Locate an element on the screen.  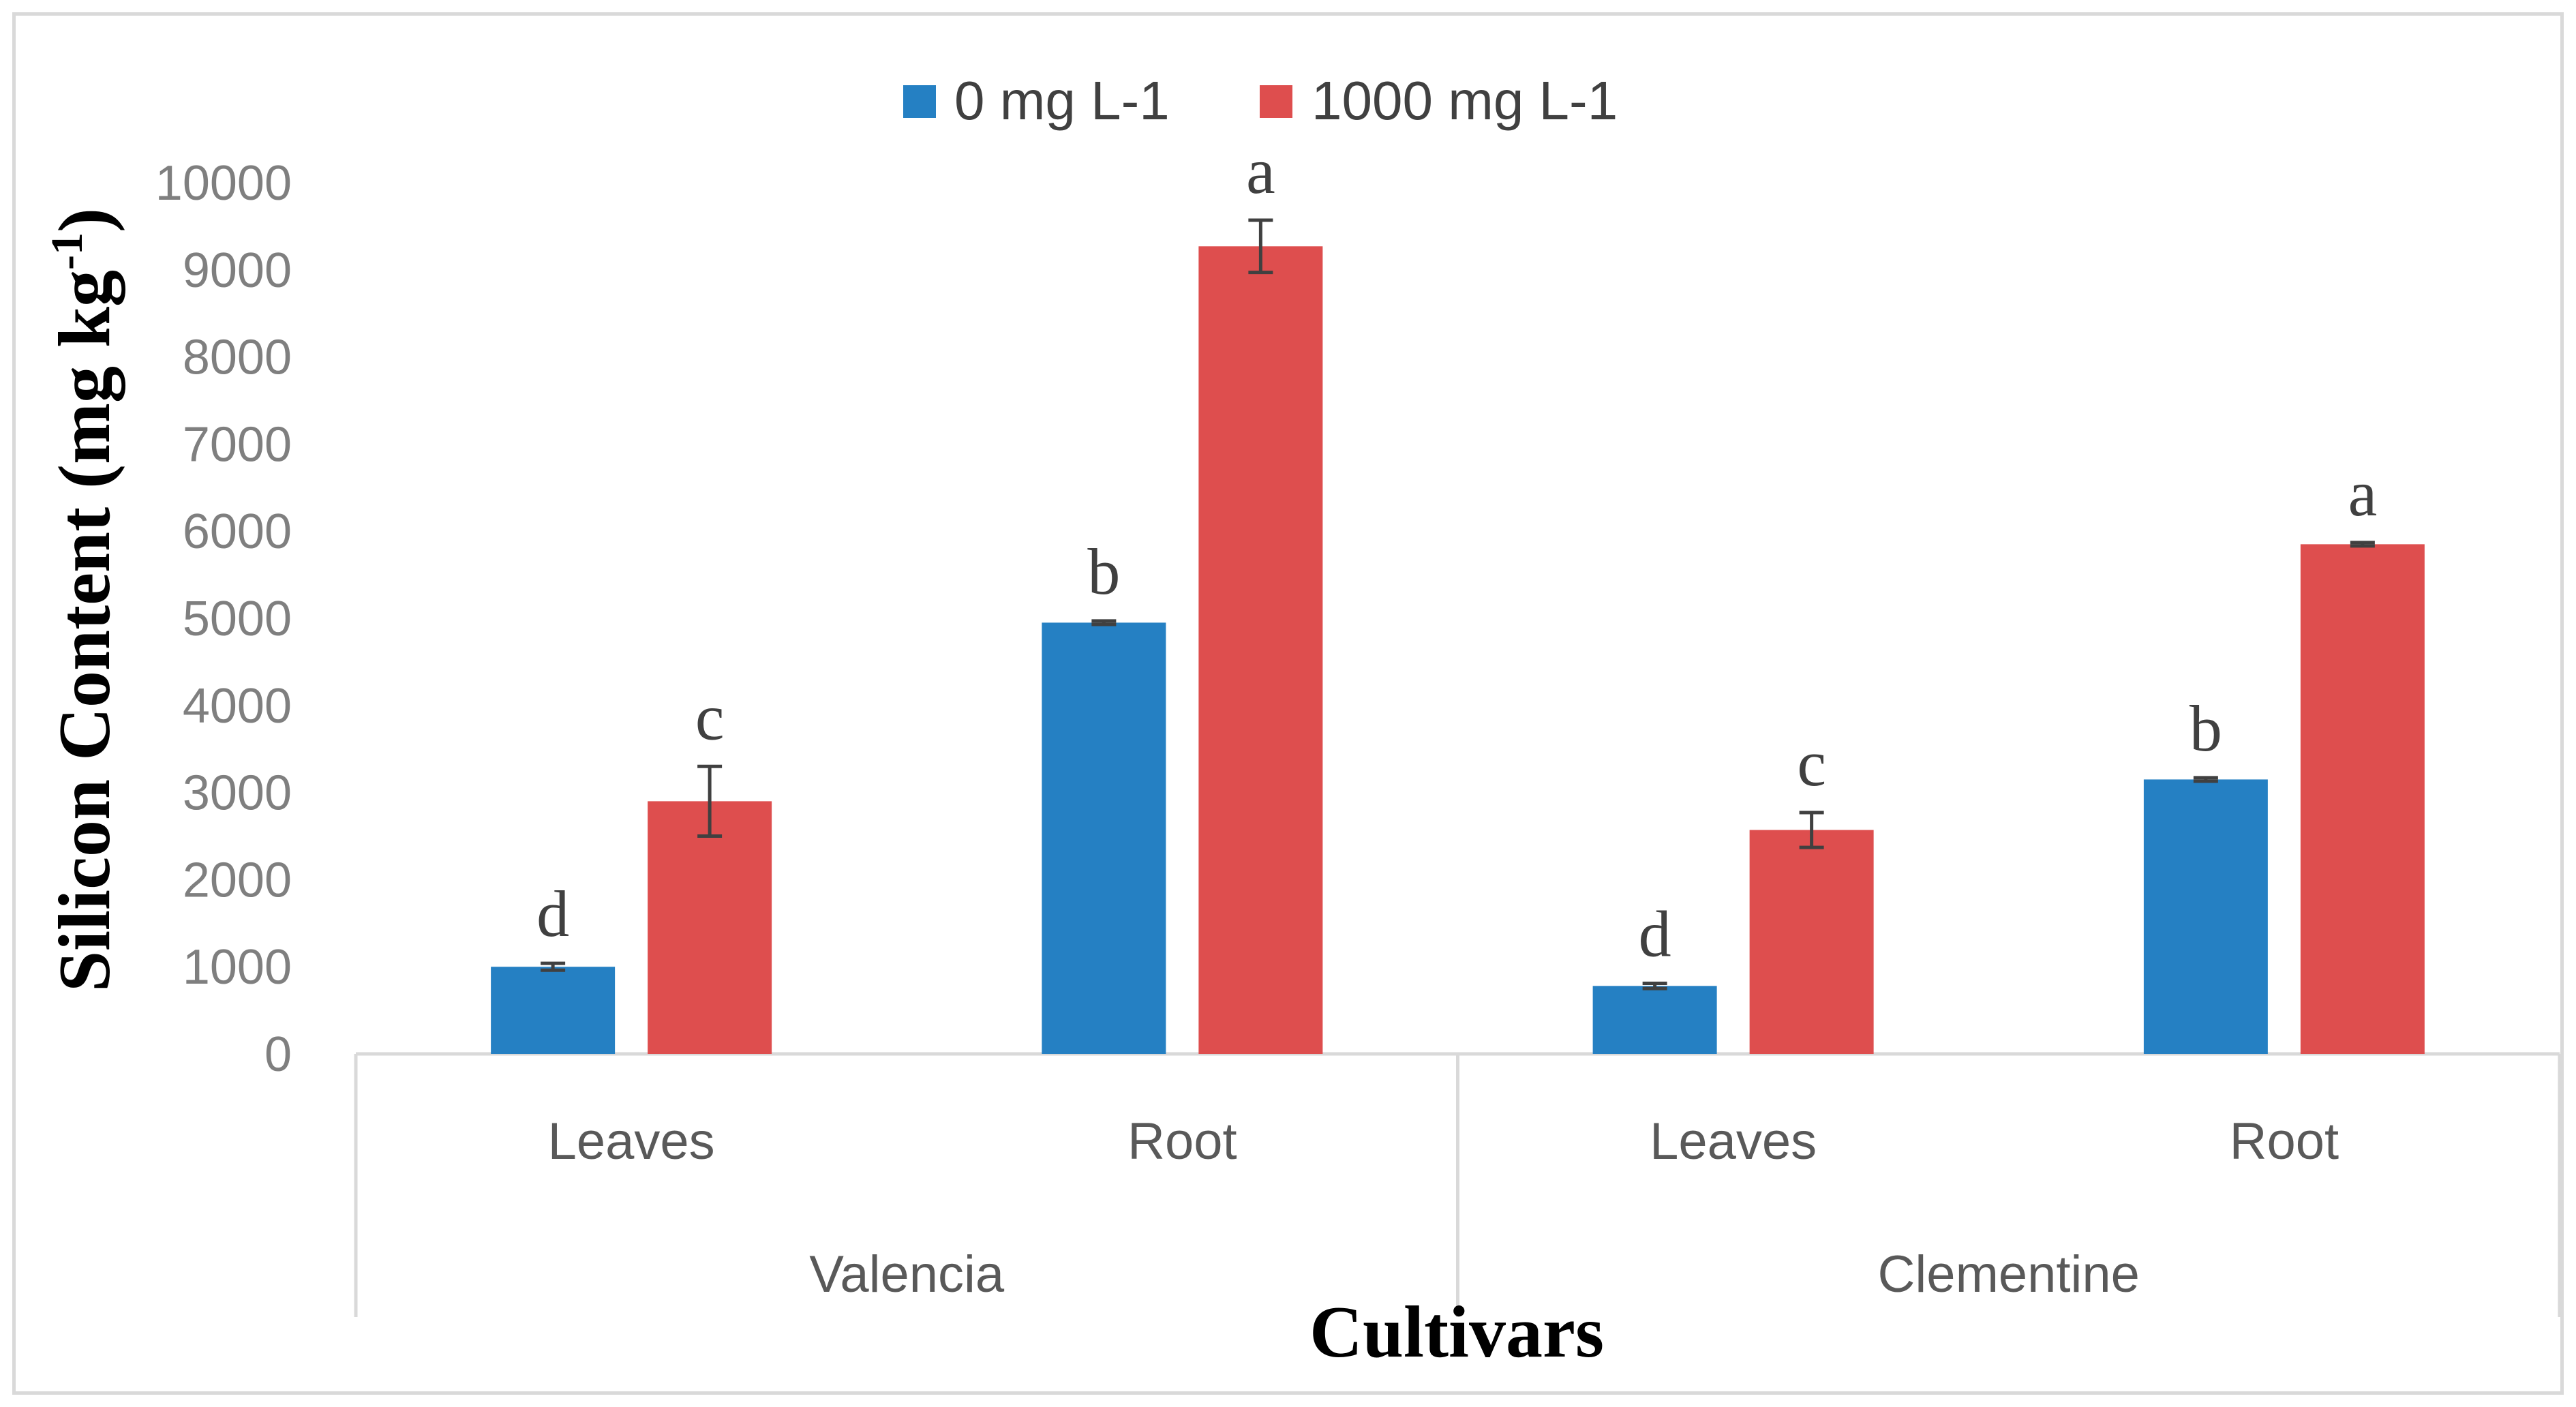
legend: 0 mg L-1 1000 mg L-1 is located at coordinates (1260, 101).